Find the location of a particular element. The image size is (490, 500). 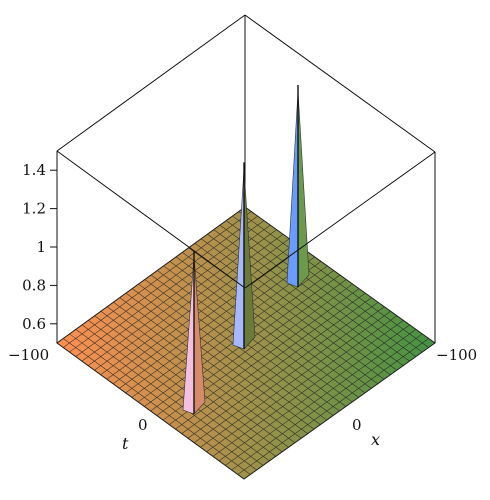

t-axis: −100 0 t is located at coordinates (78, 399).